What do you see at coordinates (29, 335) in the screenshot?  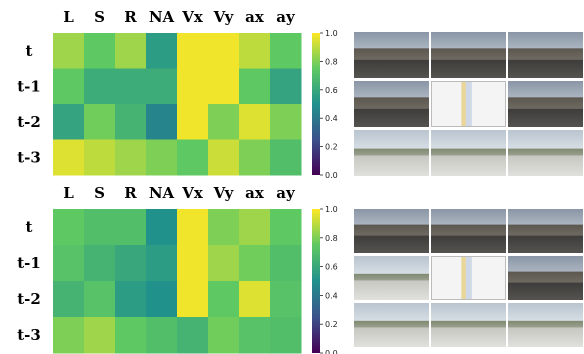 I see `row-label: t-3` at bounding box center [29, 335].